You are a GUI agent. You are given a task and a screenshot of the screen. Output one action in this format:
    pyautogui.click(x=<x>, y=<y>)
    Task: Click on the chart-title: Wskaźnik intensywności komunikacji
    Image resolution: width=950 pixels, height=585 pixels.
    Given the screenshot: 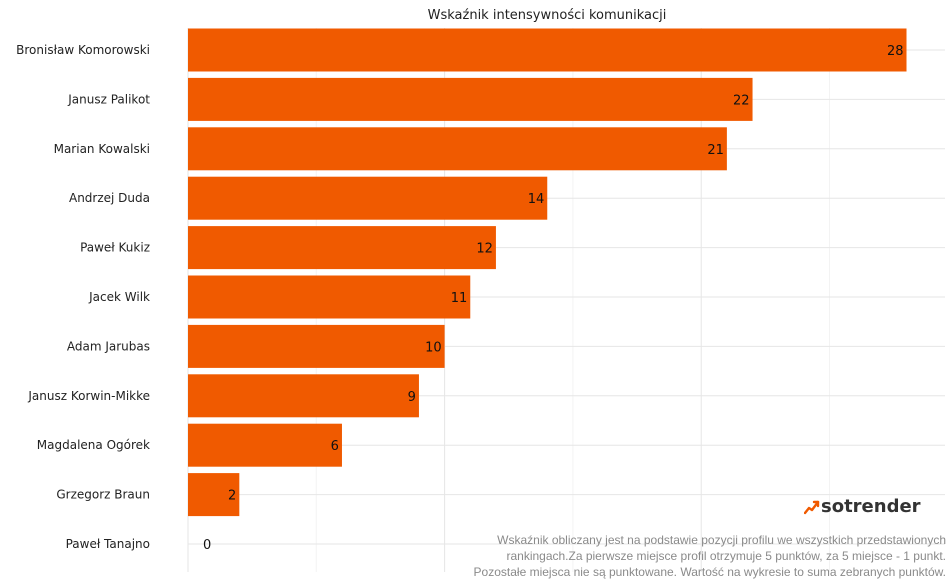 What is the action you would take?
    pyautogui.click(x=547, y=15)
    